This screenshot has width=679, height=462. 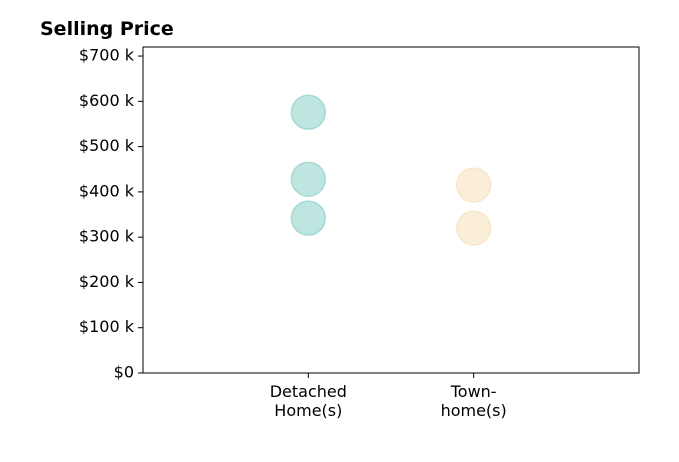 I want to click on x-tick-label: Town-home(s), so click(x=474, y=401).